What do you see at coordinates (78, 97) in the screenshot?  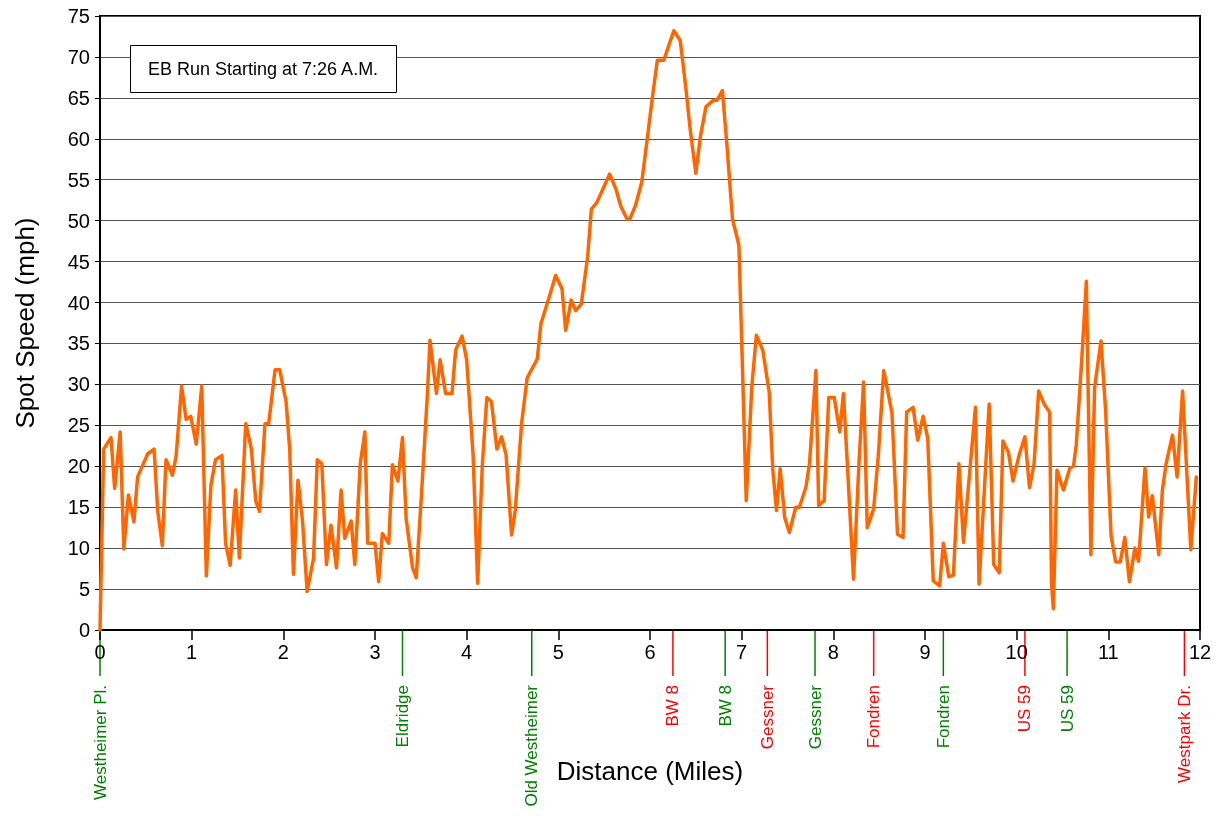 I see `y-tick-label: 65` at bounding box center [78, 97].